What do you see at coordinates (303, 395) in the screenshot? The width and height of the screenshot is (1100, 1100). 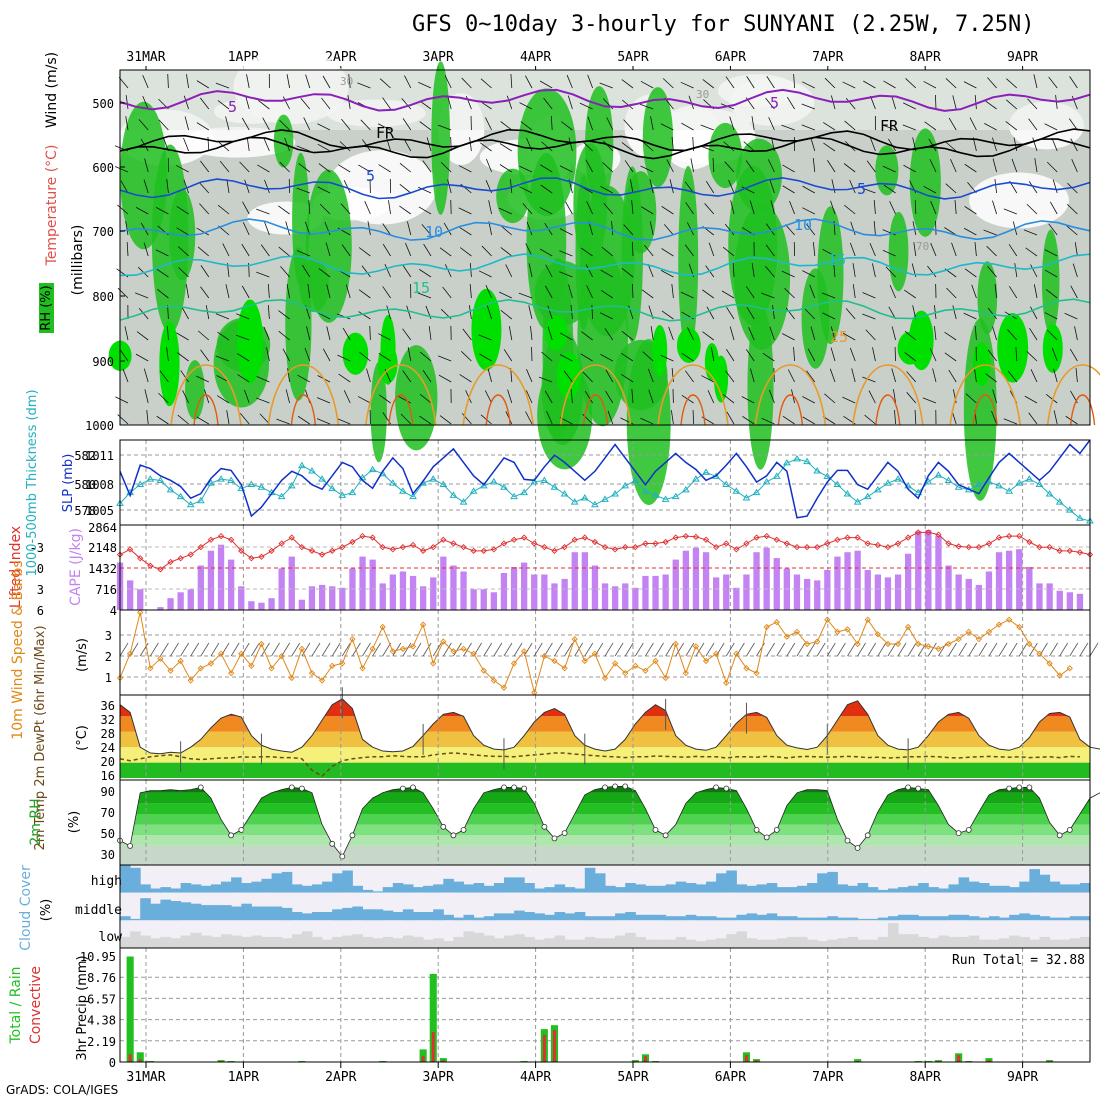 I see `temperature-contour-warm` at bounding box center [303, 395].